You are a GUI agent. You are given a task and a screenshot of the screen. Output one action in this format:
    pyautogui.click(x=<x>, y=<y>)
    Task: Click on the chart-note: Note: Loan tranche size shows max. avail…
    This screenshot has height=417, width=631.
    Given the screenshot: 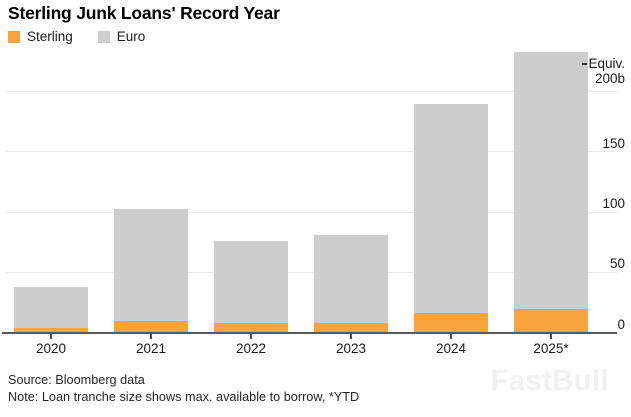 What is the action you would take?
    pyautogui.click(x=184, y=396)
    